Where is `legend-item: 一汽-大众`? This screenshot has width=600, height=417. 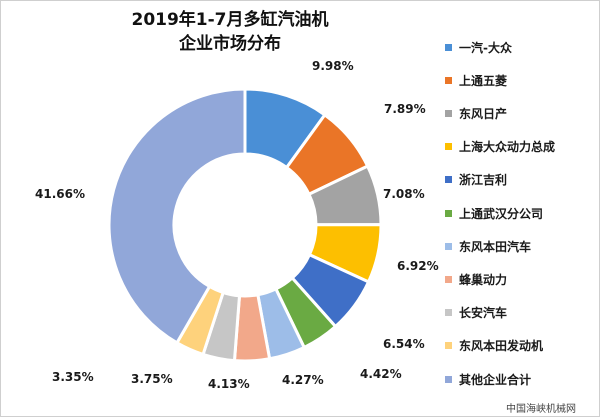 legend-item: 一汽-大众 is located at coordinates (478, 47).